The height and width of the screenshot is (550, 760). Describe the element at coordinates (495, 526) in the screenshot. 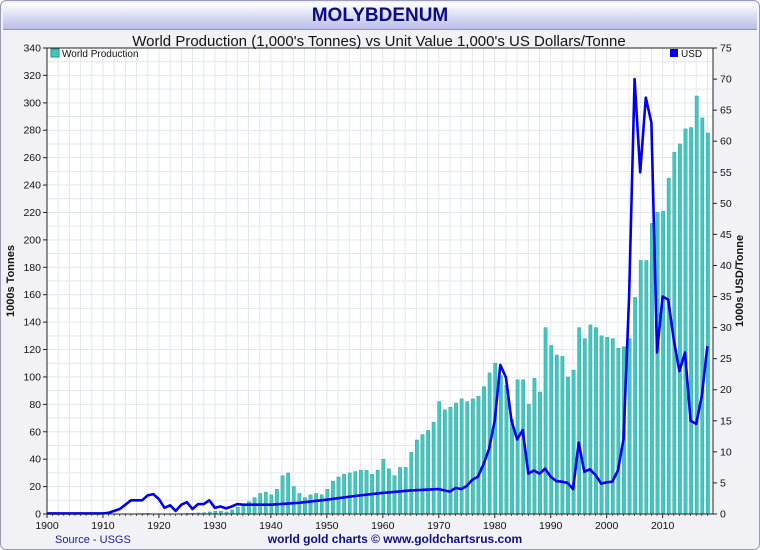

I see `tick-label-x: 1980` at that location.